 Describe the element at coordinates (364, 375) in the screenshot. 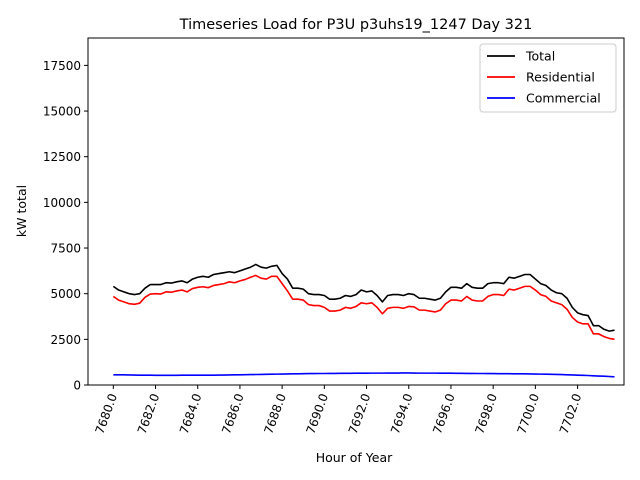

I see `series-line-commercial` at that location.